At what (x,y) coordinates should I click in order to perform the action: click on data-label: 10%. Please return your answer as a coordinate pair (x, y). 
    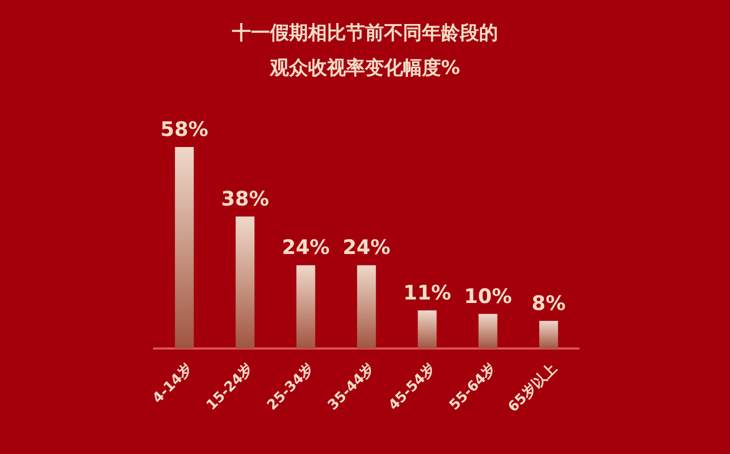
    Looking at the image, I should click on (488, 296).